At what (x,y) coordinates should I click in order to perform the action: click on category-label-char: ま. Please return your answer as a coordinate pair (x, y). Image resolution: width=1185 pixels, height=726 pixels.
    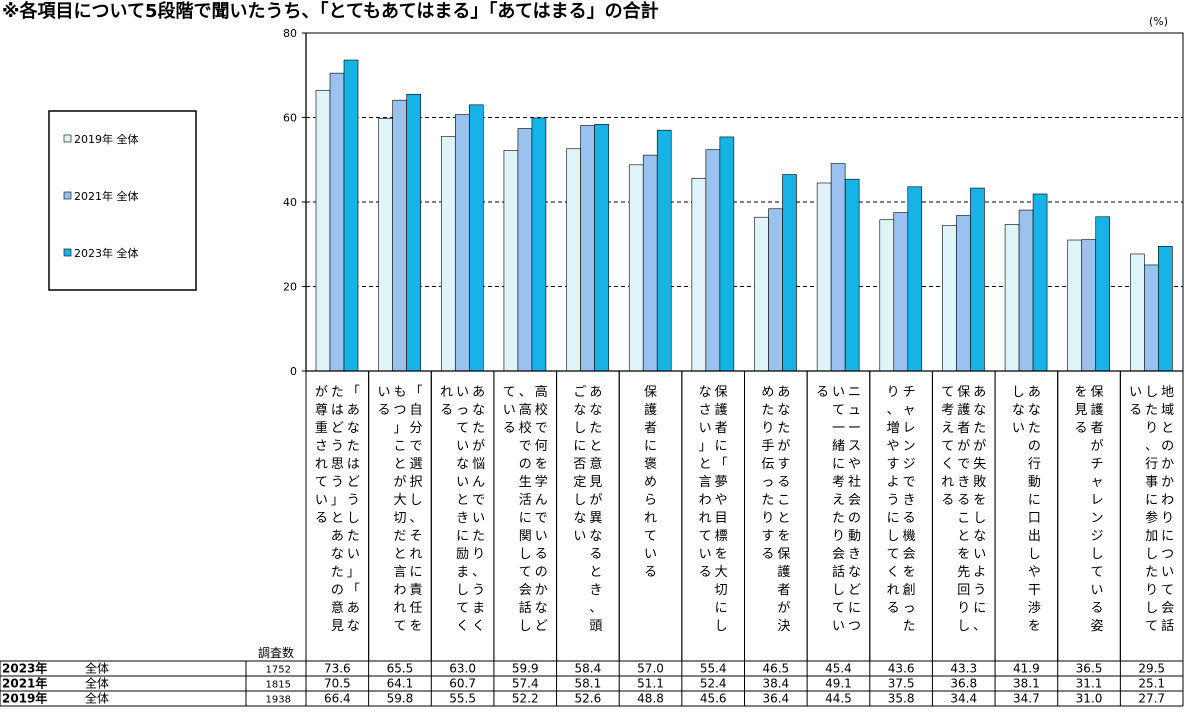
    Looking at the image, I should click on (478, 608).